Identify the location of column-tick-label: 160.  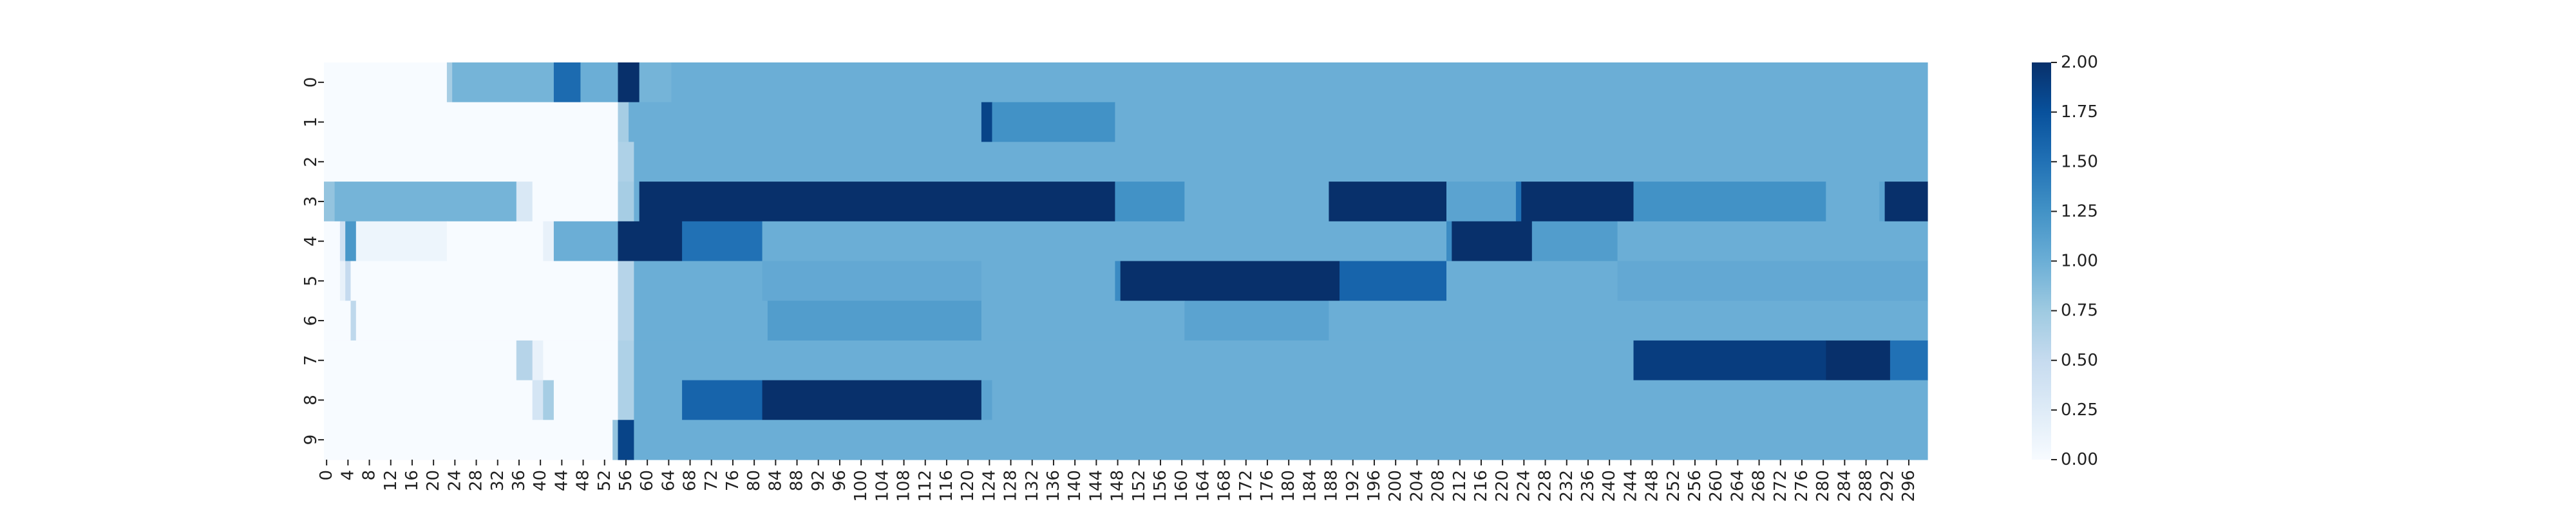
(1181, 486).